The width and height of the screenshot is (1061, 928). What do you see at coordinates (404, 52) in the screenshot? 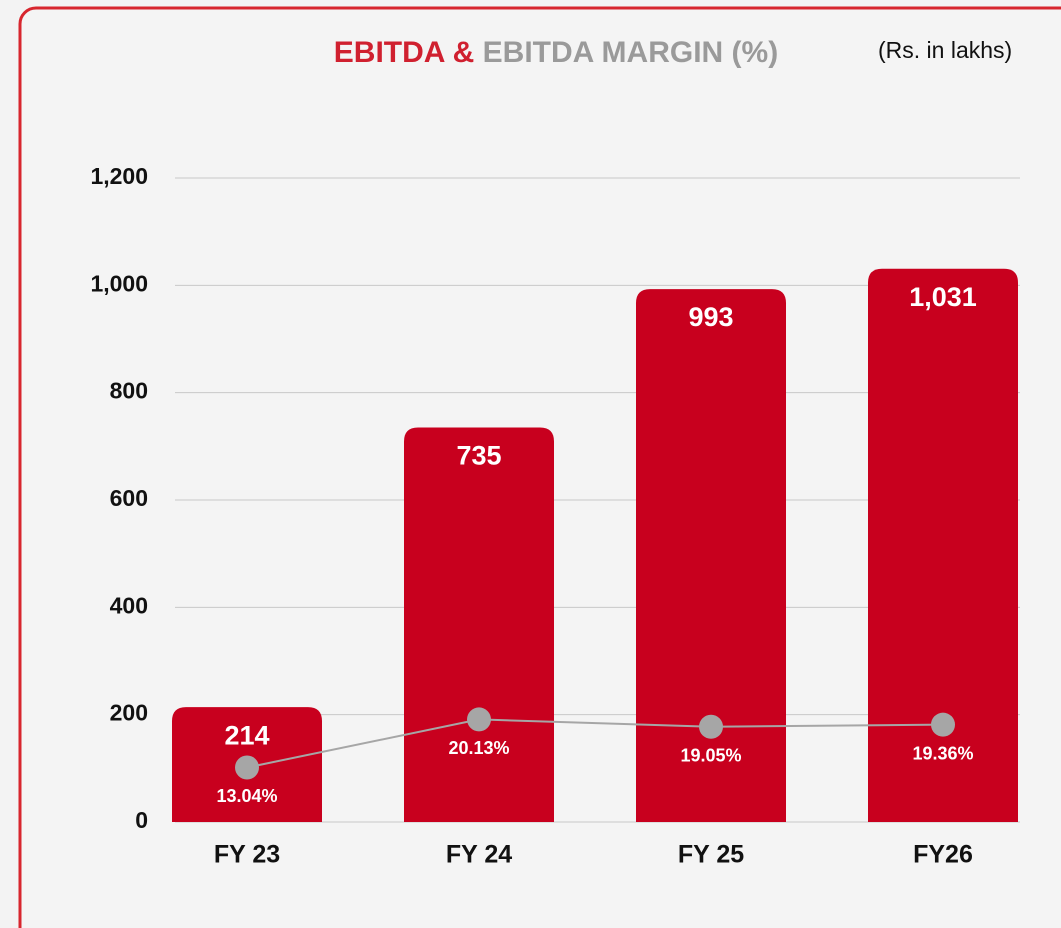
I see `title-part: EBITDA &` at bounding box center [404, 52].